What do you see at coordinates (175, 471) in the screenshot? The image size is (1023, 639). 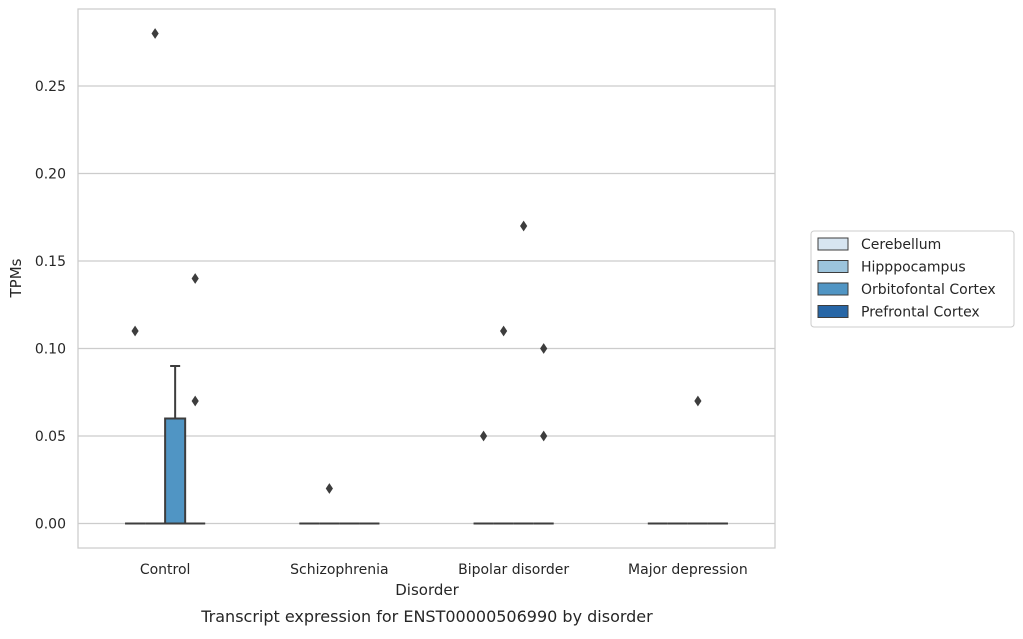 I see `box-iqr` at bounding box center [175, 471].